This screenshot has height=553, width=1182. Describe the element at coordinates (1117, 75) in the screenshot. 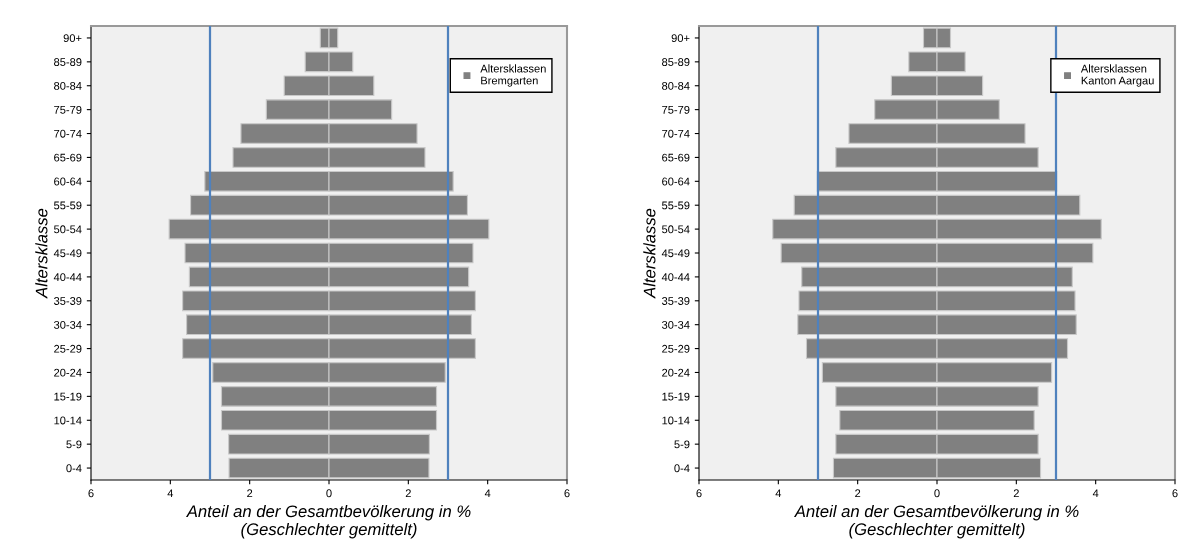

I see `legend-label: Altersklassen Kanton Aargau` at that location.